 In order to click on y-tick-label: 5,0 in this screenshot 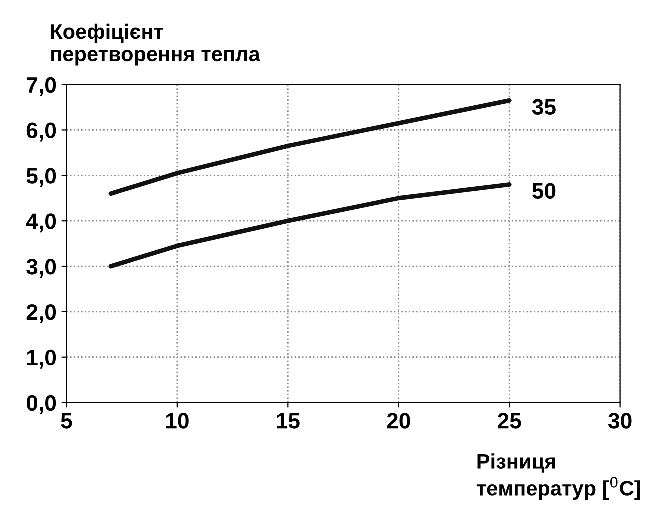, I will do `click(41, 178)`.